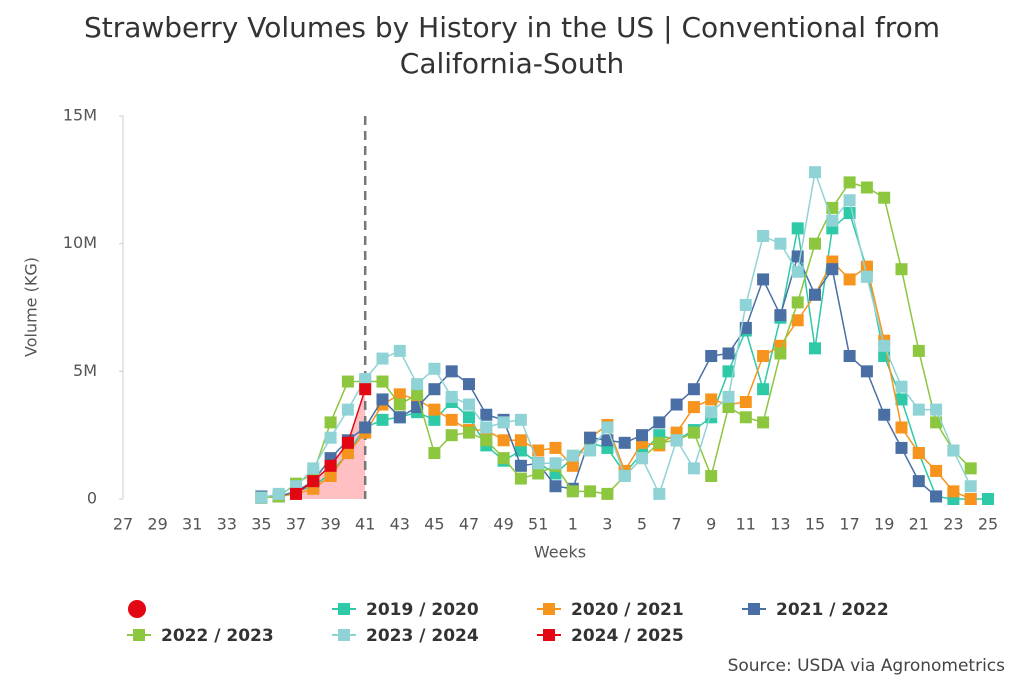  Describe the element at coordinates (227, 524) in the screenshot. I see `x-tick-label: 33` at that location.